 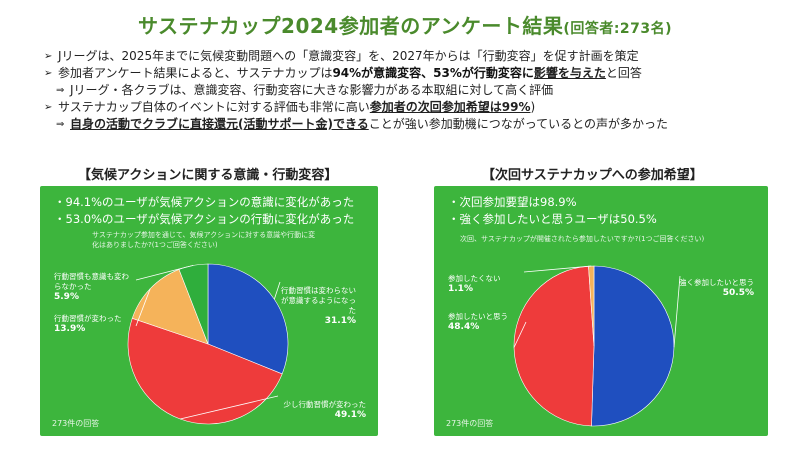 What do you see at coordinates (350, 26) in the screenshot?
I see `title-main: サステナカップ2024参加者のアンケート結果` at bounding box center [350, 26].